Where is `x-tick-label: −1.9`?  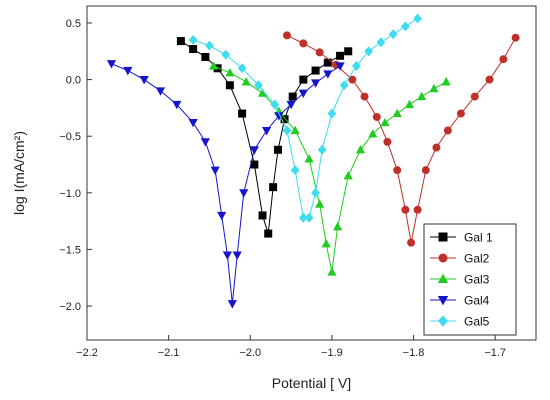
x-tick-label: −1.9 is located at coordinates (332, 353).